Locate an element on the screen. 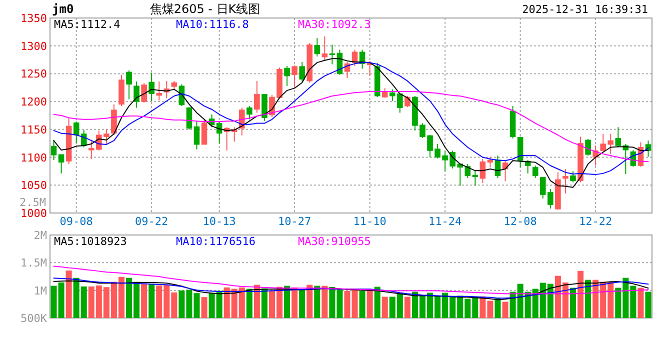 This screenshot has height=360, width=660. y-tick-label: 500K is located at coordinates (34, 318).